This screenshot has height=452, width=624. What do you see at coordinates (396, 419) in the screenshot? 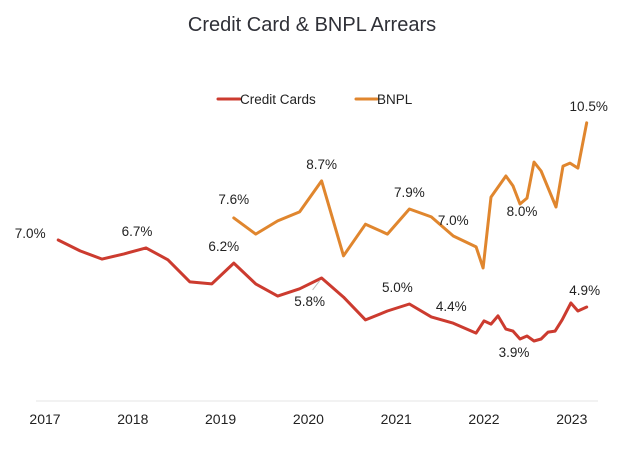
I see `x-tick-label: 2021` at bounding box center [396, 419].